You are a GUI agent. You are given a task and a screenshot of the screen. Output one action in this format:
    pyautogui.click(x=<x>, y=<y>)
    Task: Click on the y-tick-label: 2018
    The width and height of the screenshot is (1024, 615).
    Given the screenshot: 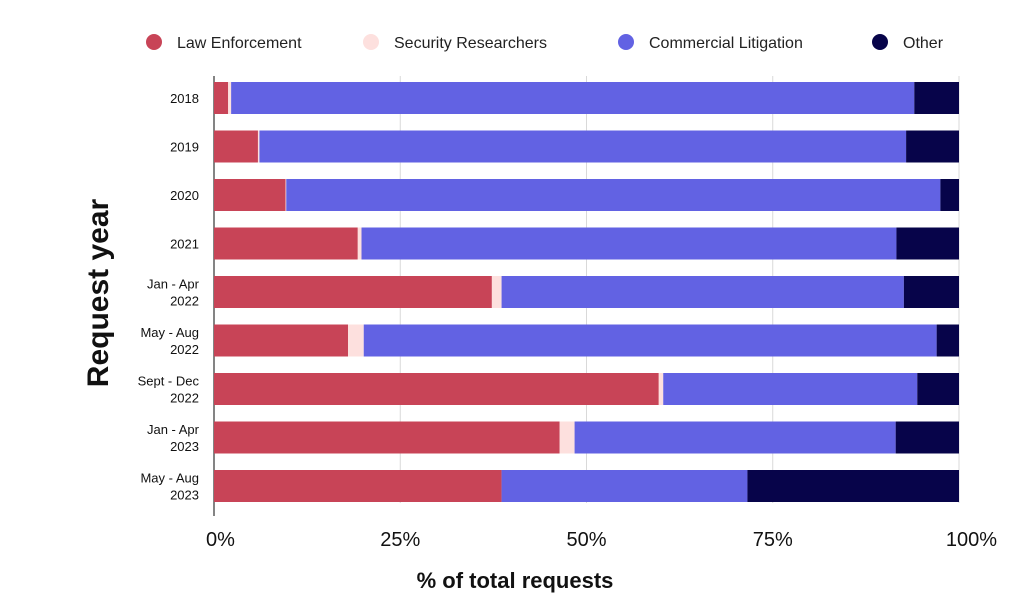 What is the action you would take?
    pyautogui.click(x=184, y=98)
    